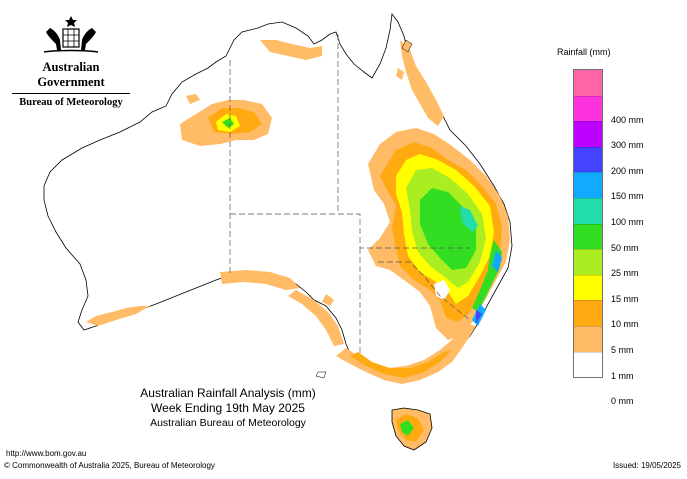 This screenshot has height=479, width=687. What do you see at coordinates (625, 298) in the screenshot?
I see `legend-label: 15 mm` at bounding box center [625, 298].